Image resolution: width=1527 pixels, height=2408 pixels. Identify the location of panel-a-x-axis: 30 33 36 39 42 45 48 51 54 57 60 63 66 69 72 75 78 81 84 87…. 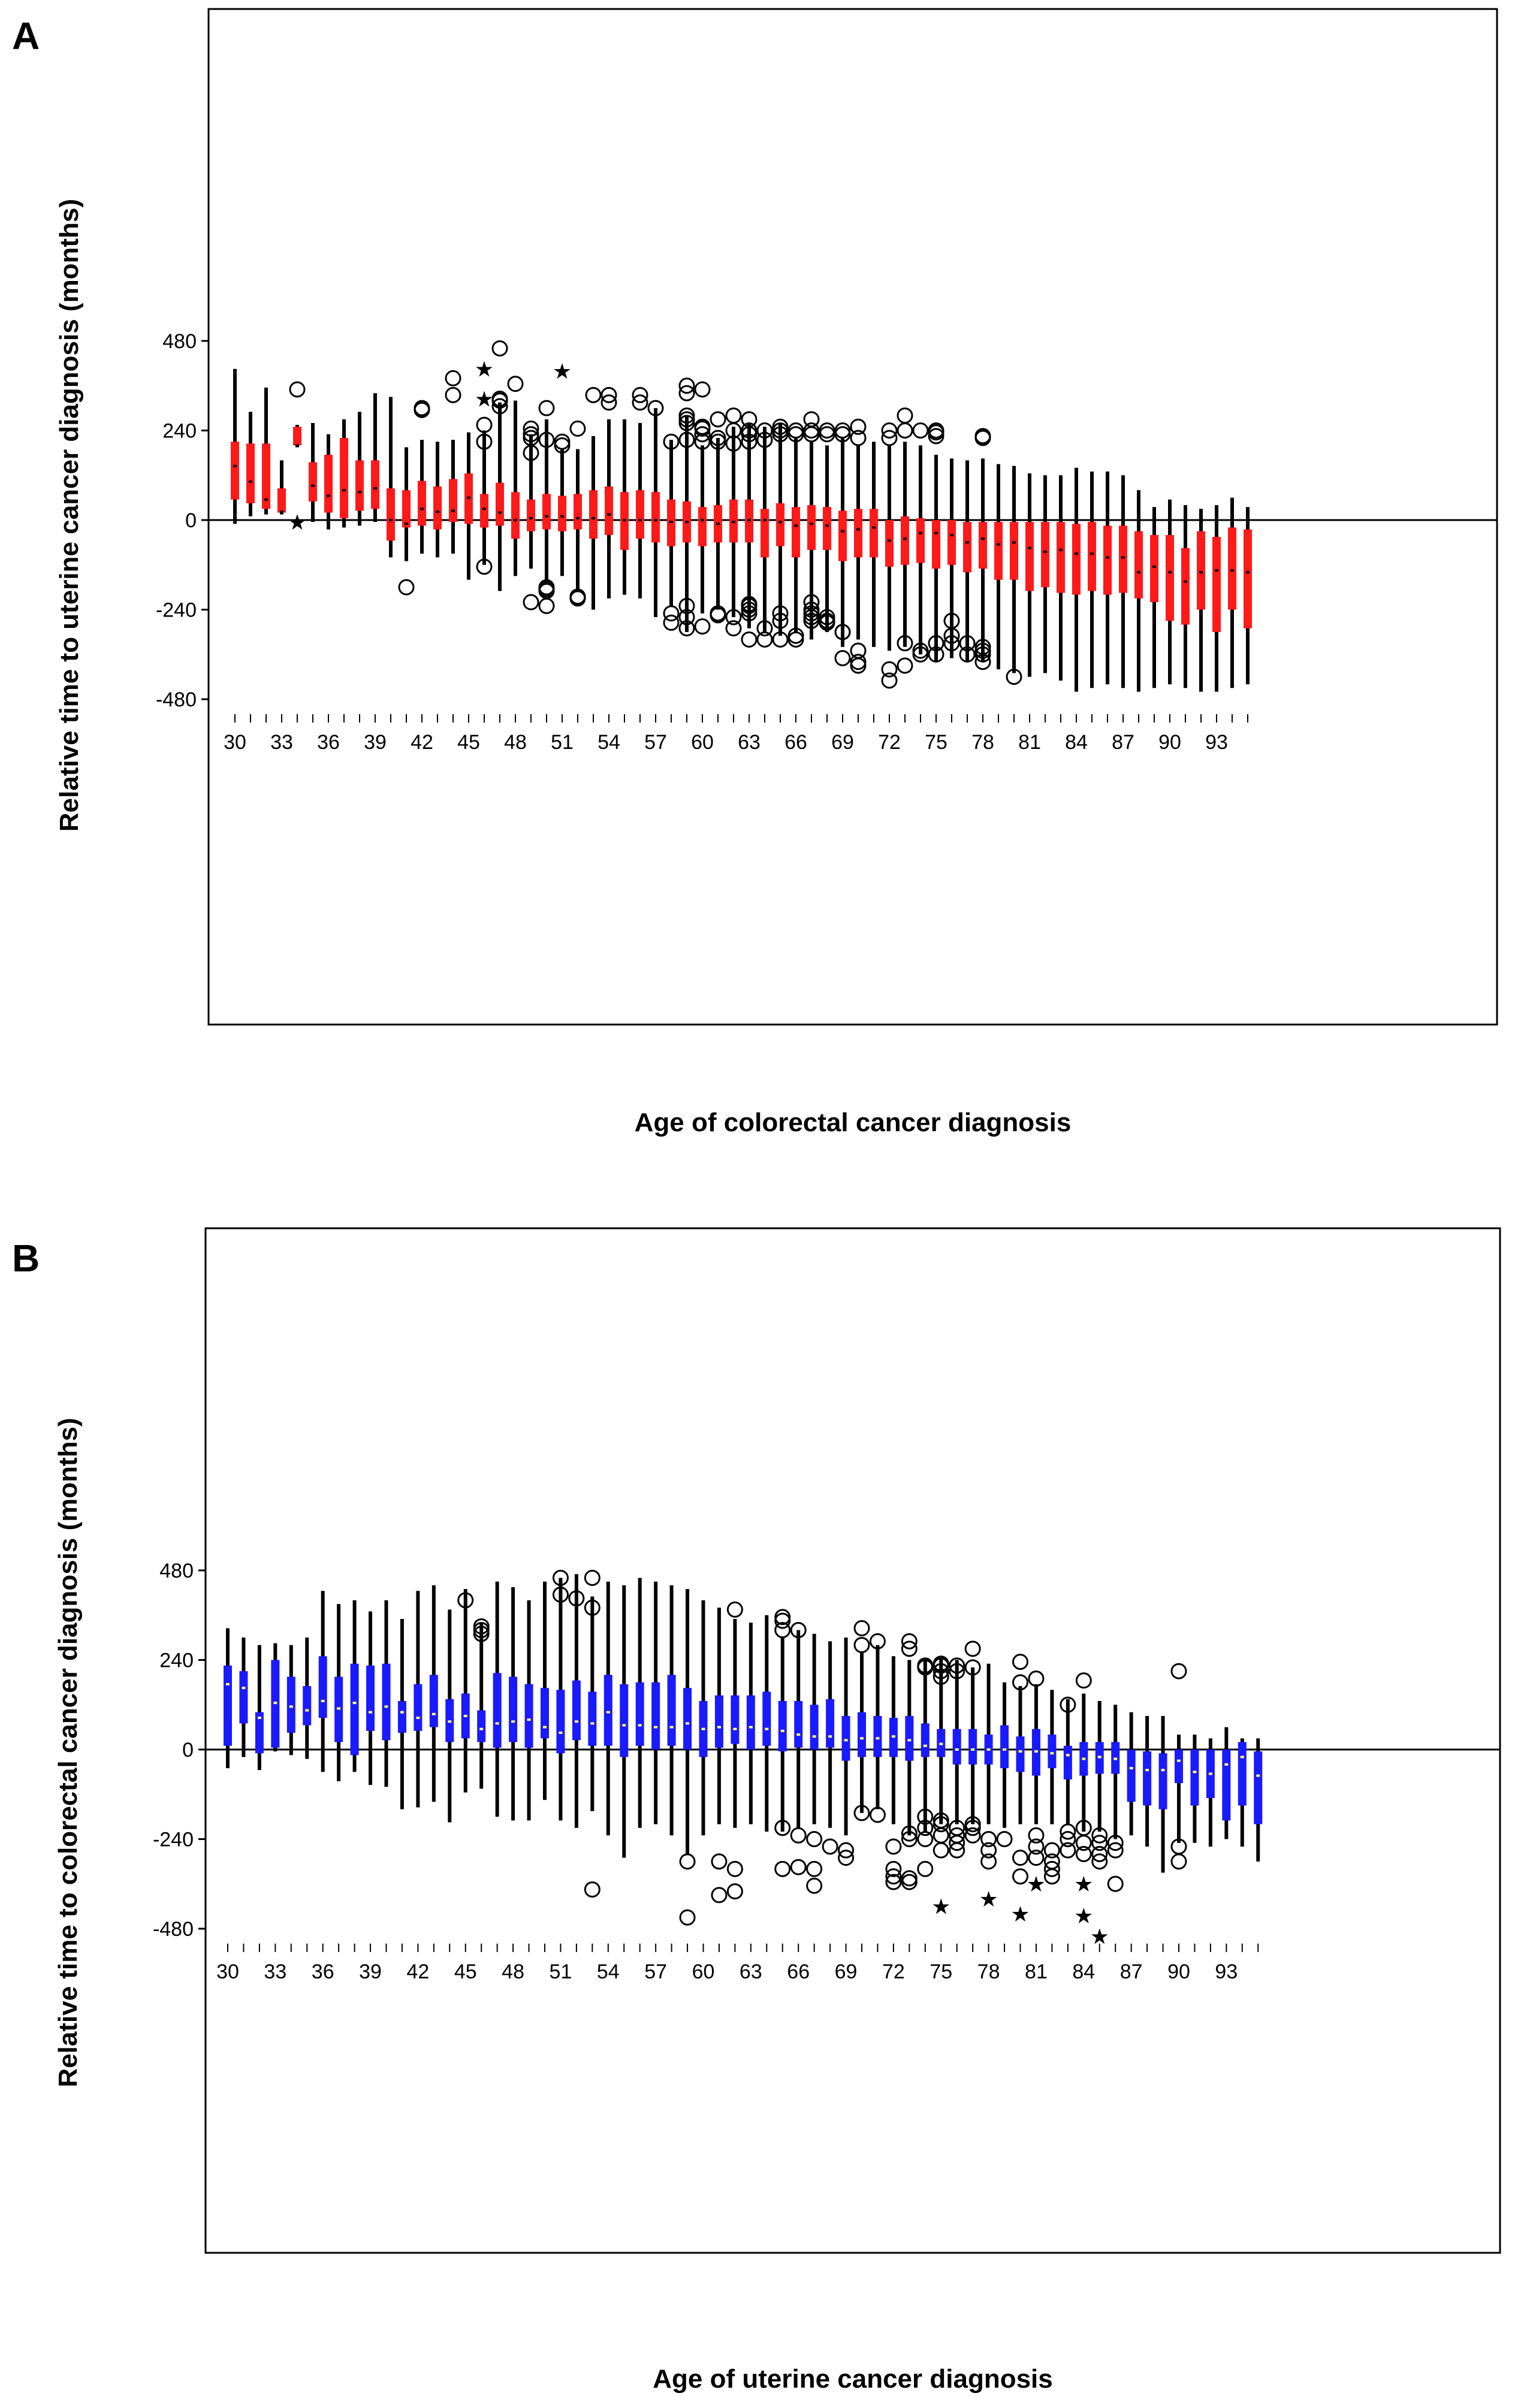
(736, 734).